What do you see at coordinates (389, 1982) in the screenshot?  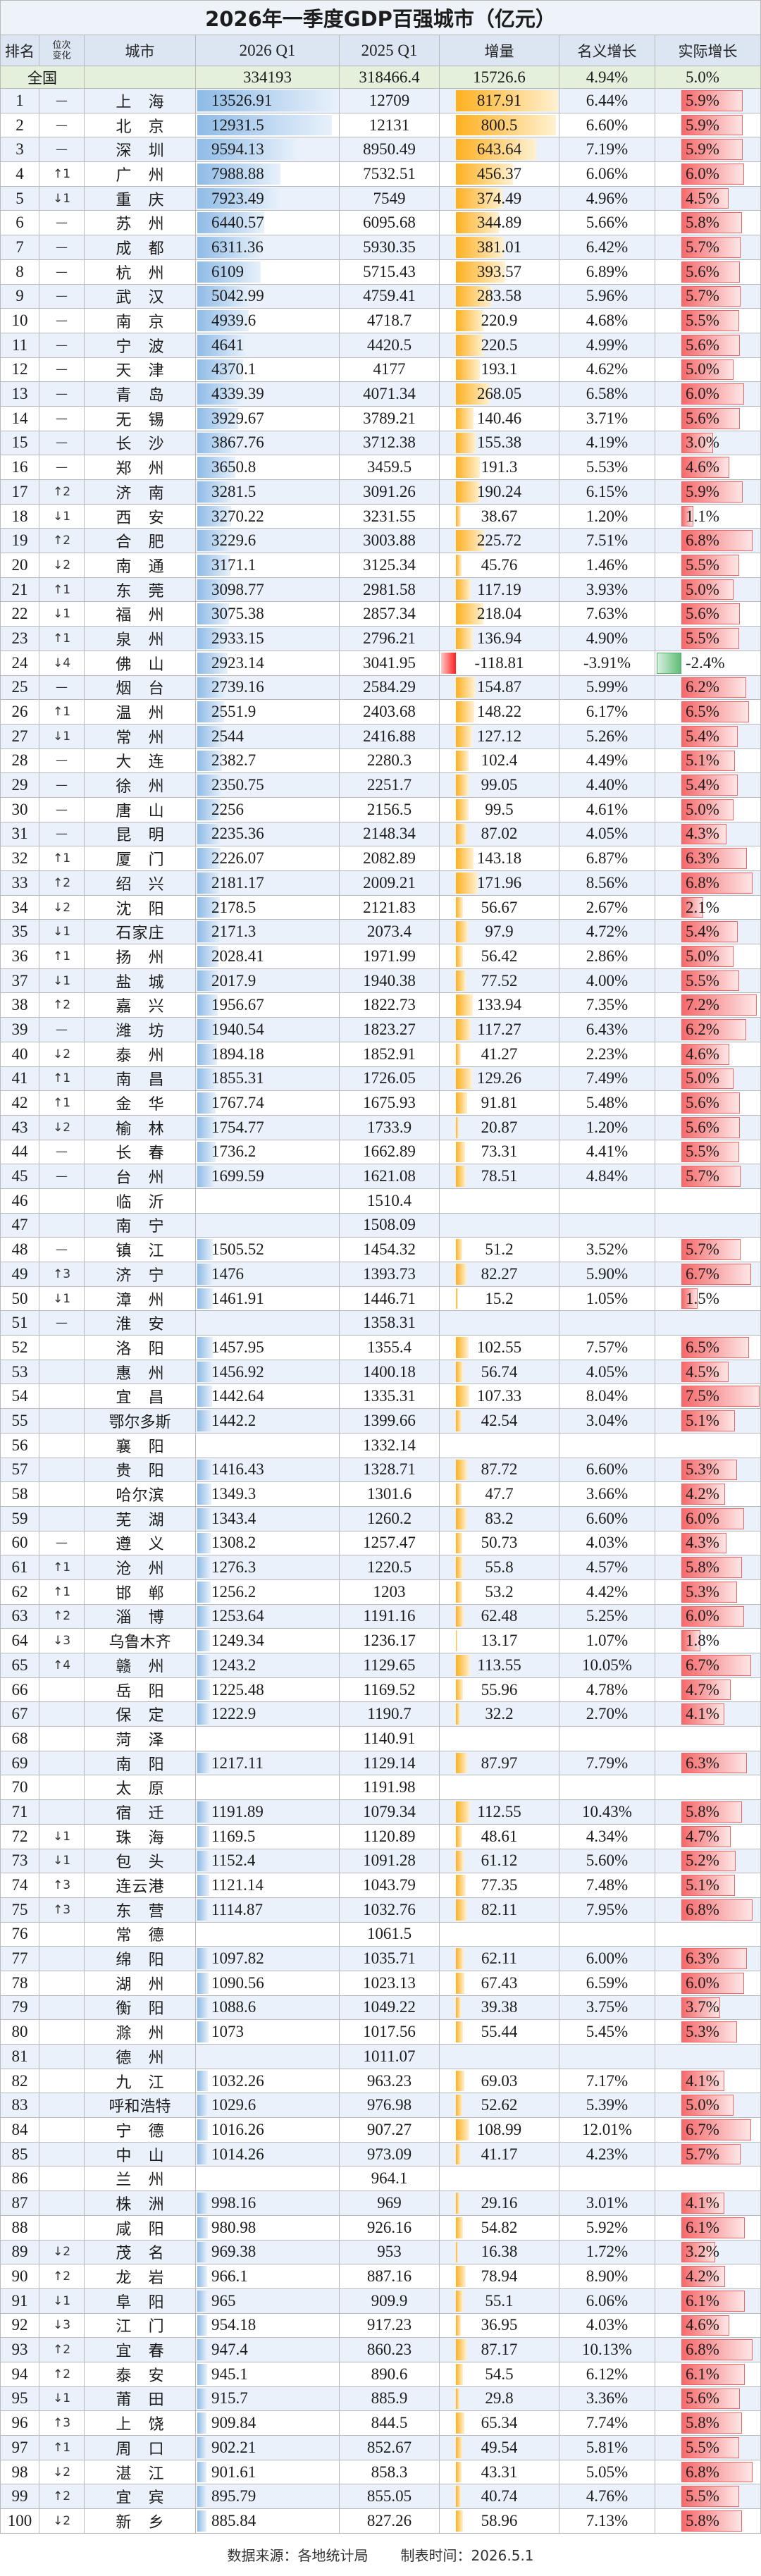 I see `q1-2025-value: 1023.13` at bounding box center [389, 1982].